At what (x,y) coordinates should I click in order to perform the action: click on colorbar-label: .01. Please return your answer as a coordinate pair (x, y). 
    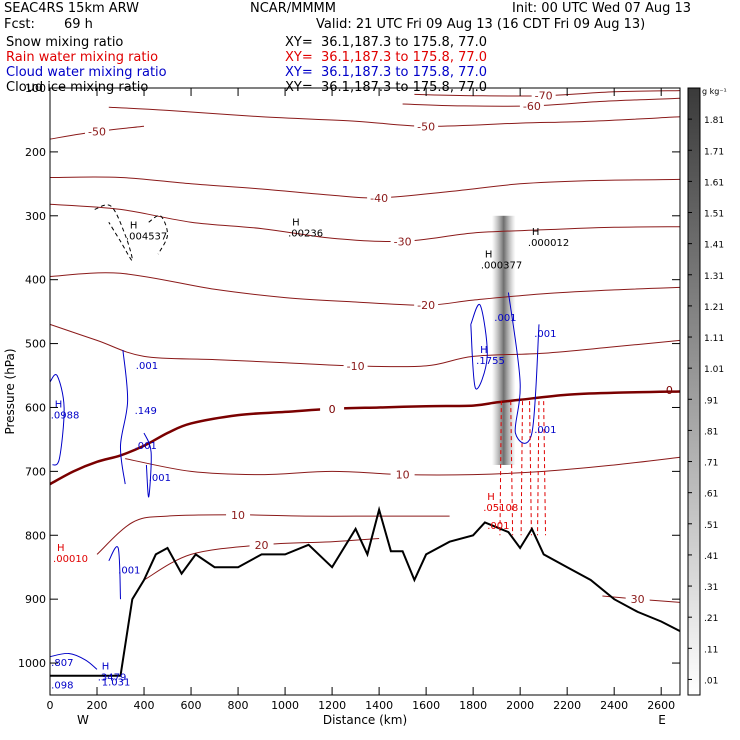
    Looking at the image, I should click on (711, 681).